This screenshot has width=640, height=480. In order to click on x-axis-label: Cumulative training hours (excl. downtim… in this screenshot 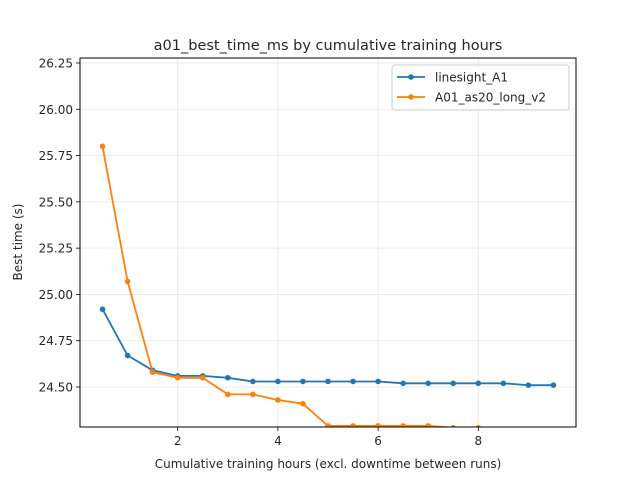, I will do `click(328, 464)`.